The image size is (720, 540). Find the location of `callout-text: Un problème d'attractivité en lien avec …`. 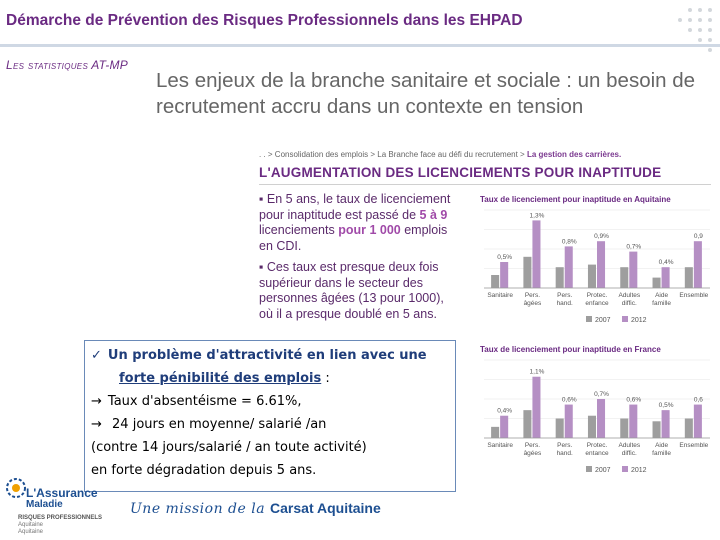

callout-text: Un problème d'attractivité en lien avec … is located at coordinates (267, 355).